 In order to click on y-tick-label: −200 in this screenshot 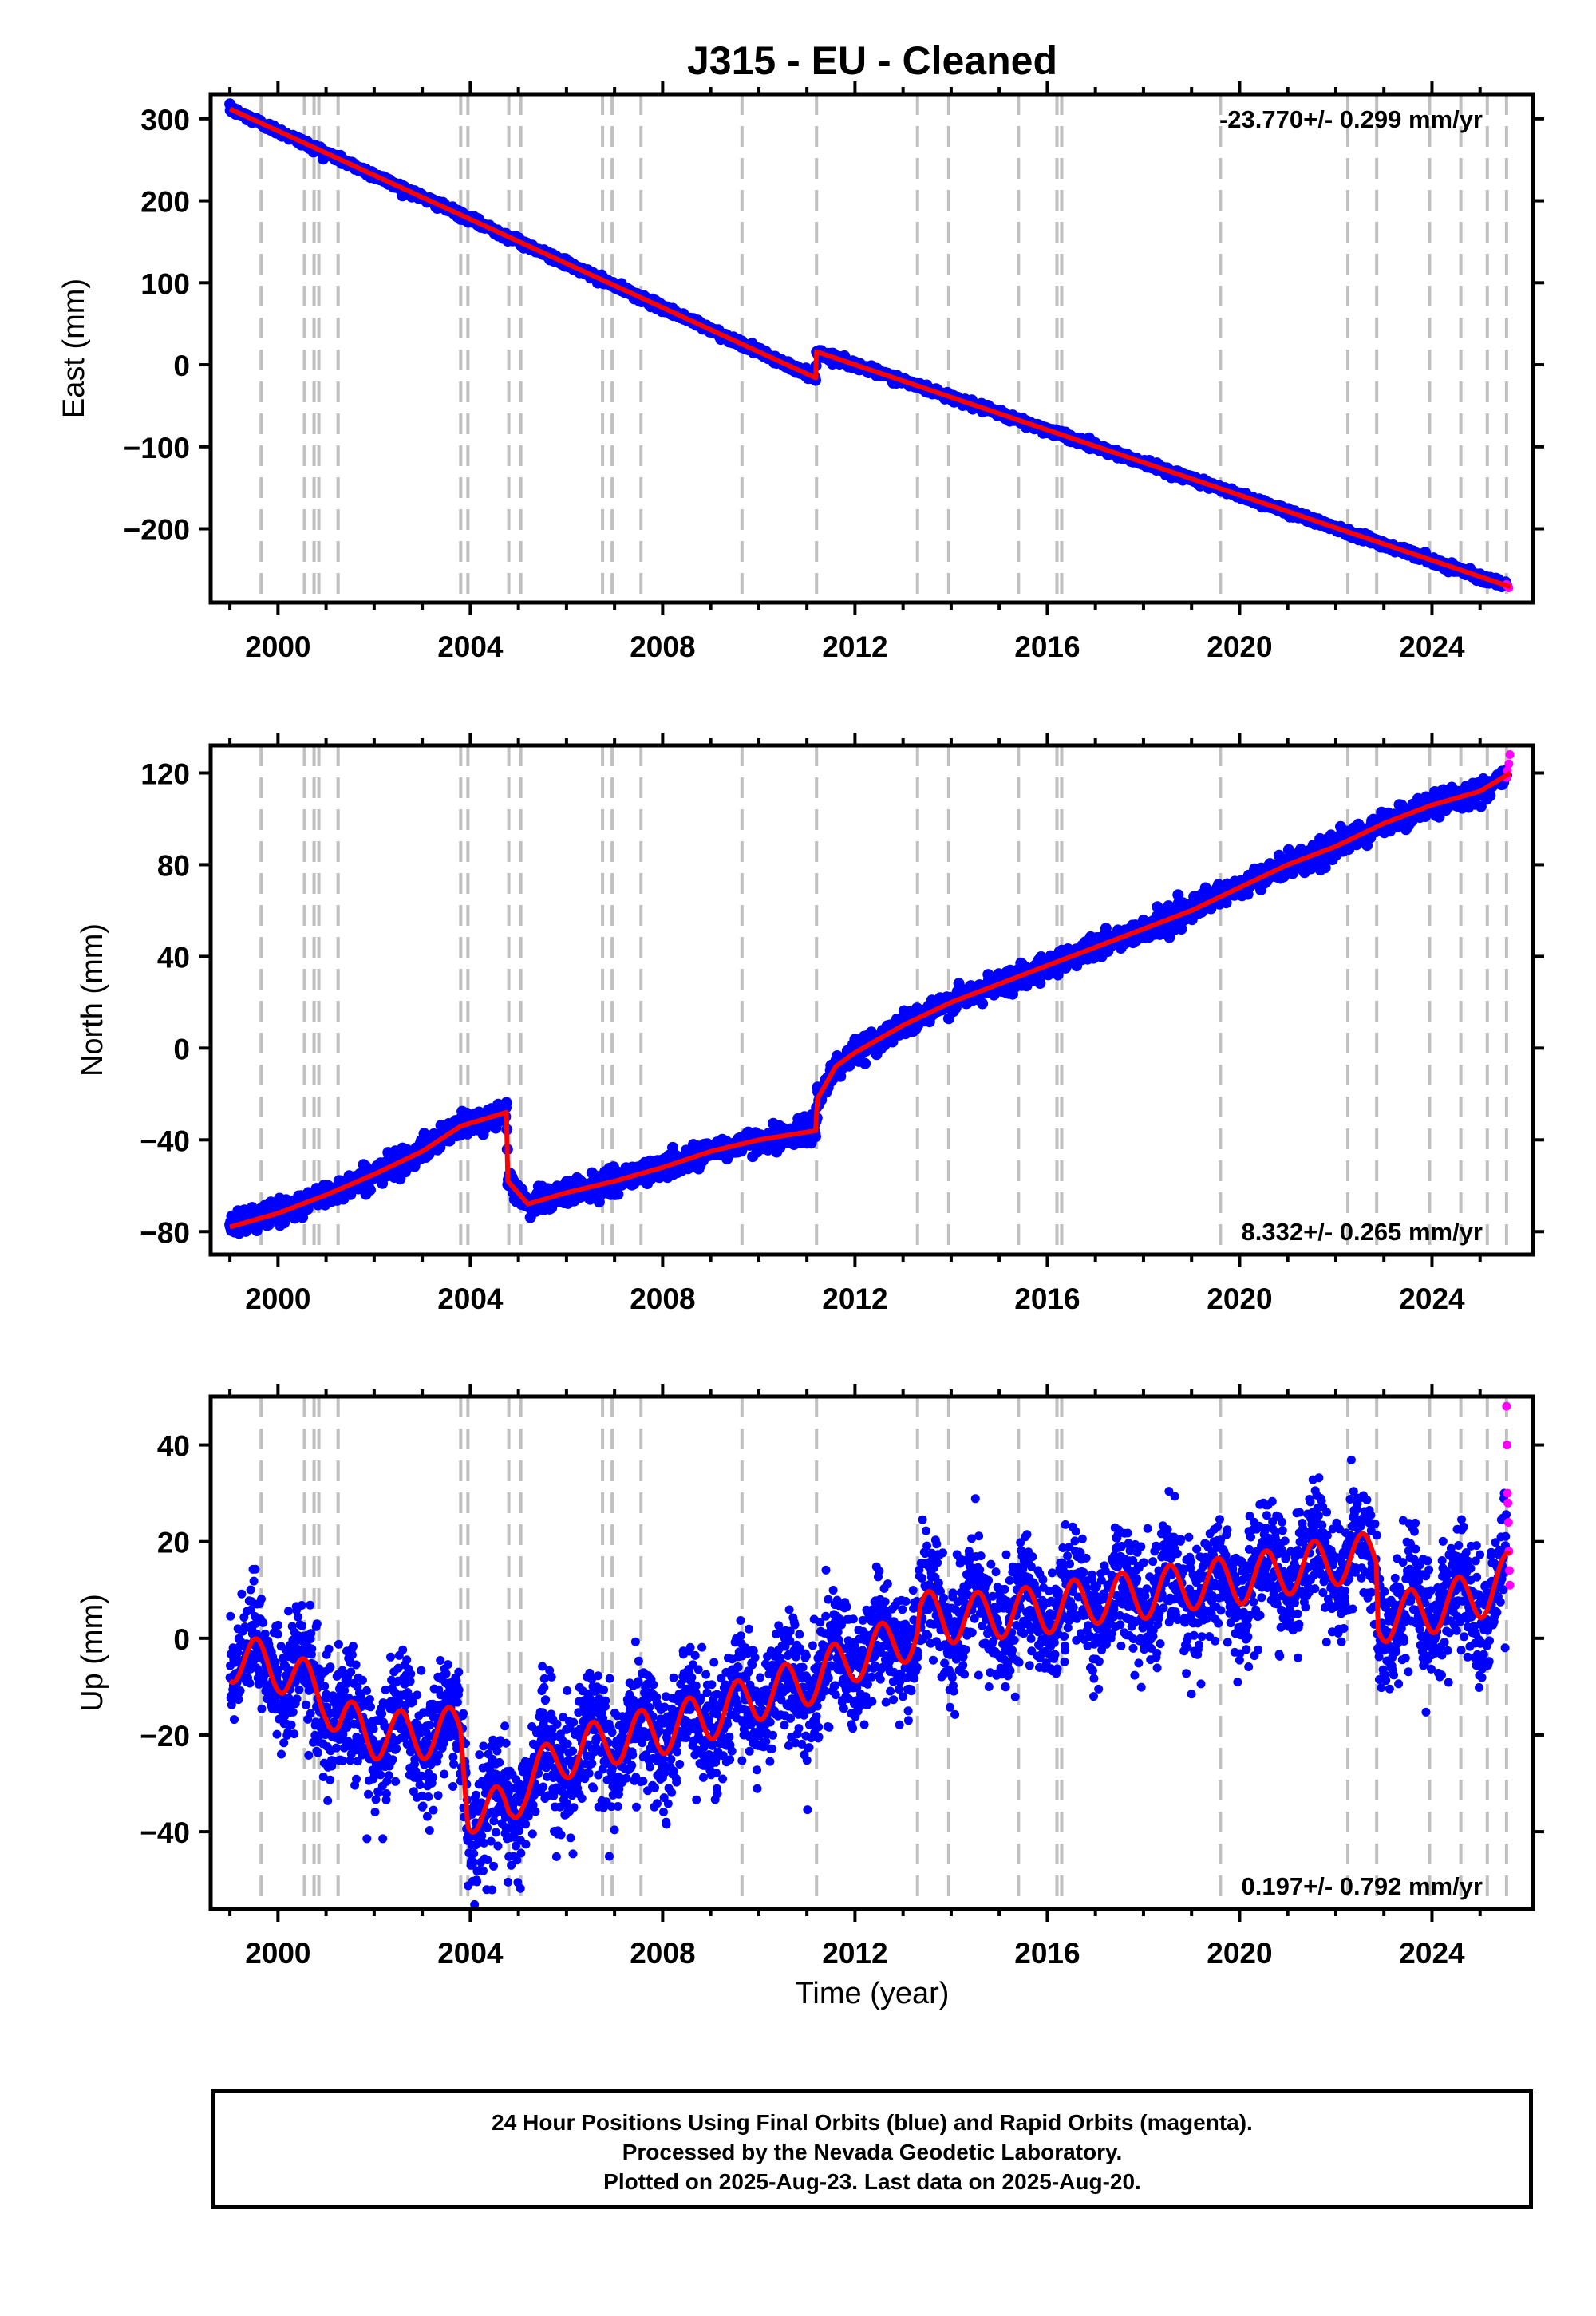, I will do `click(157, 530)`.